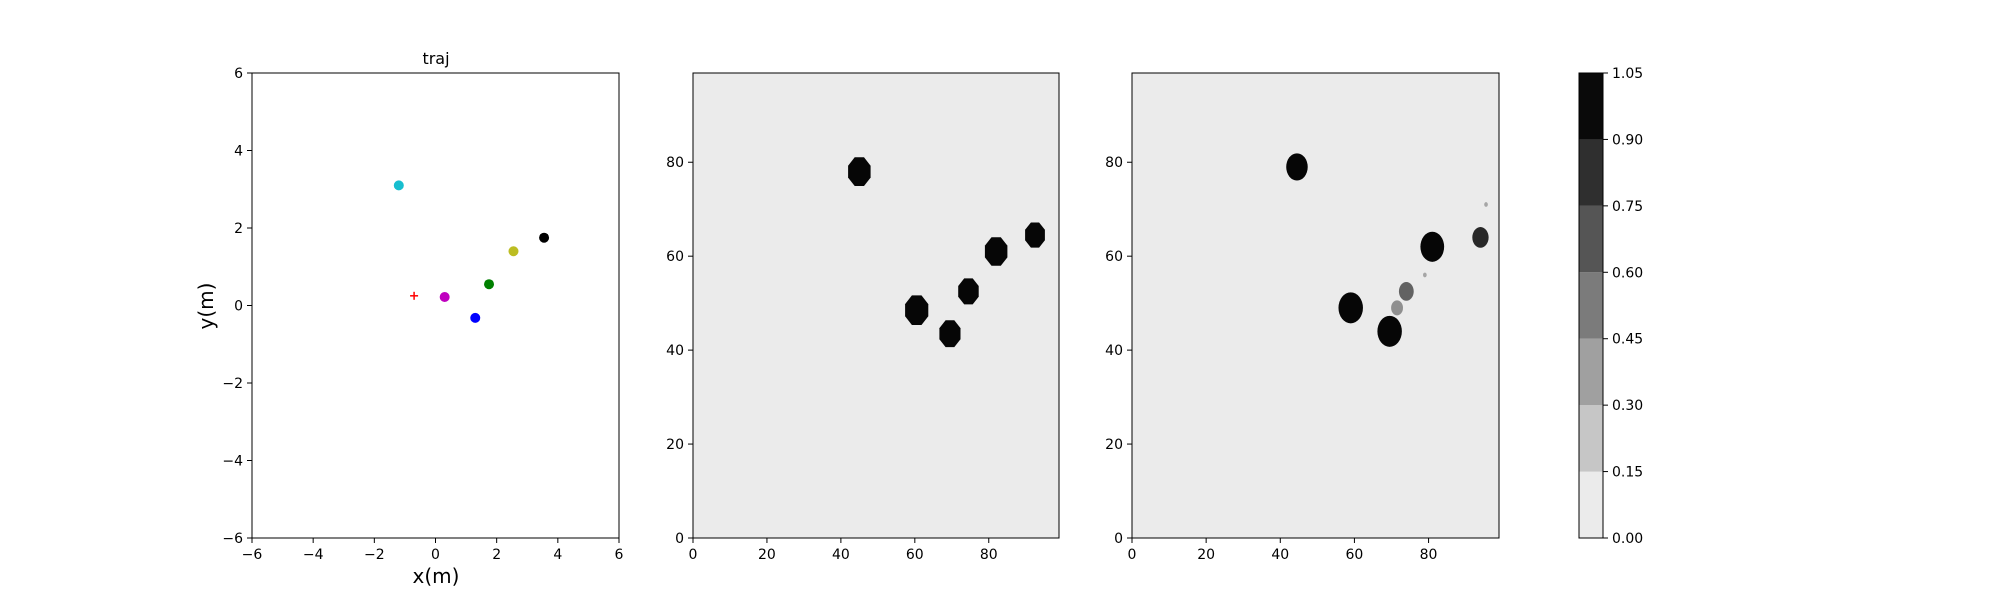  What do you see at coordinates (238, 229) in the screenshot?
I see `trajectory-y-tick-label: 2` at bounding box center [238, 229].